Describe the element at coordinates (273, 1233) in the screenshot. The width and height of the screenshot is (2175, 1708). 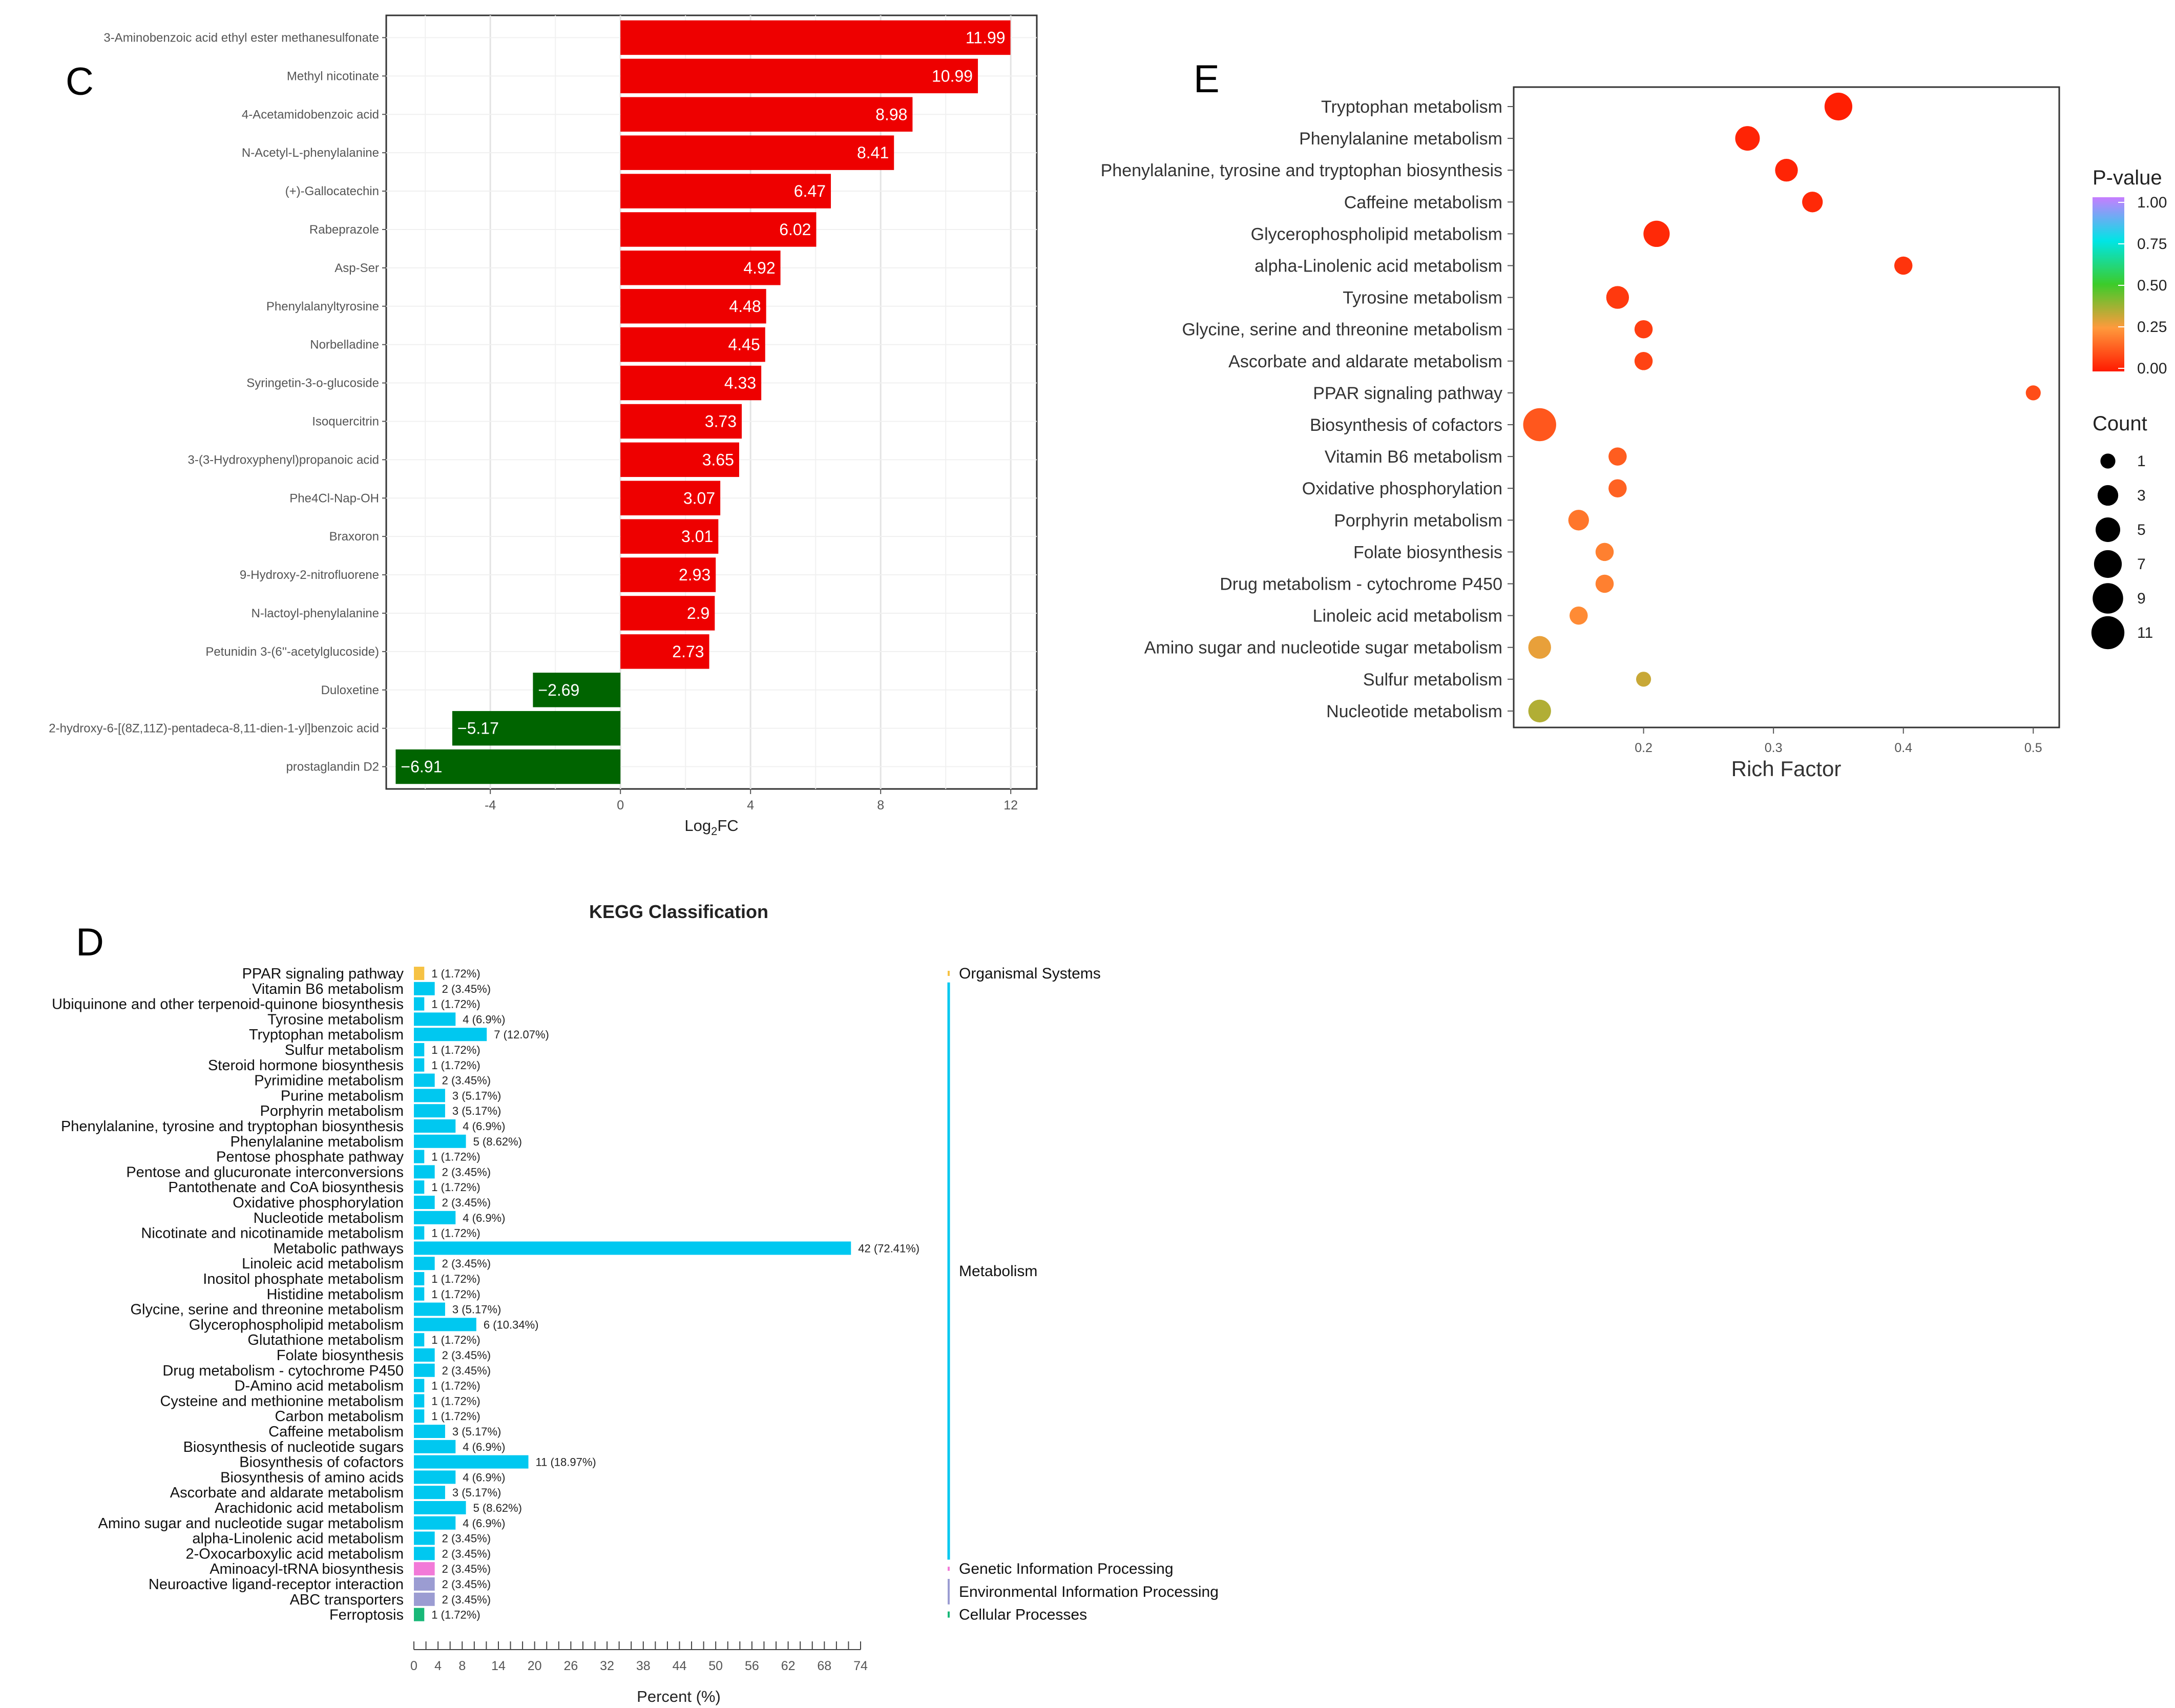
I see `panel-d-category-label: Nicotinate and nicotinamide metabolism` at that location.